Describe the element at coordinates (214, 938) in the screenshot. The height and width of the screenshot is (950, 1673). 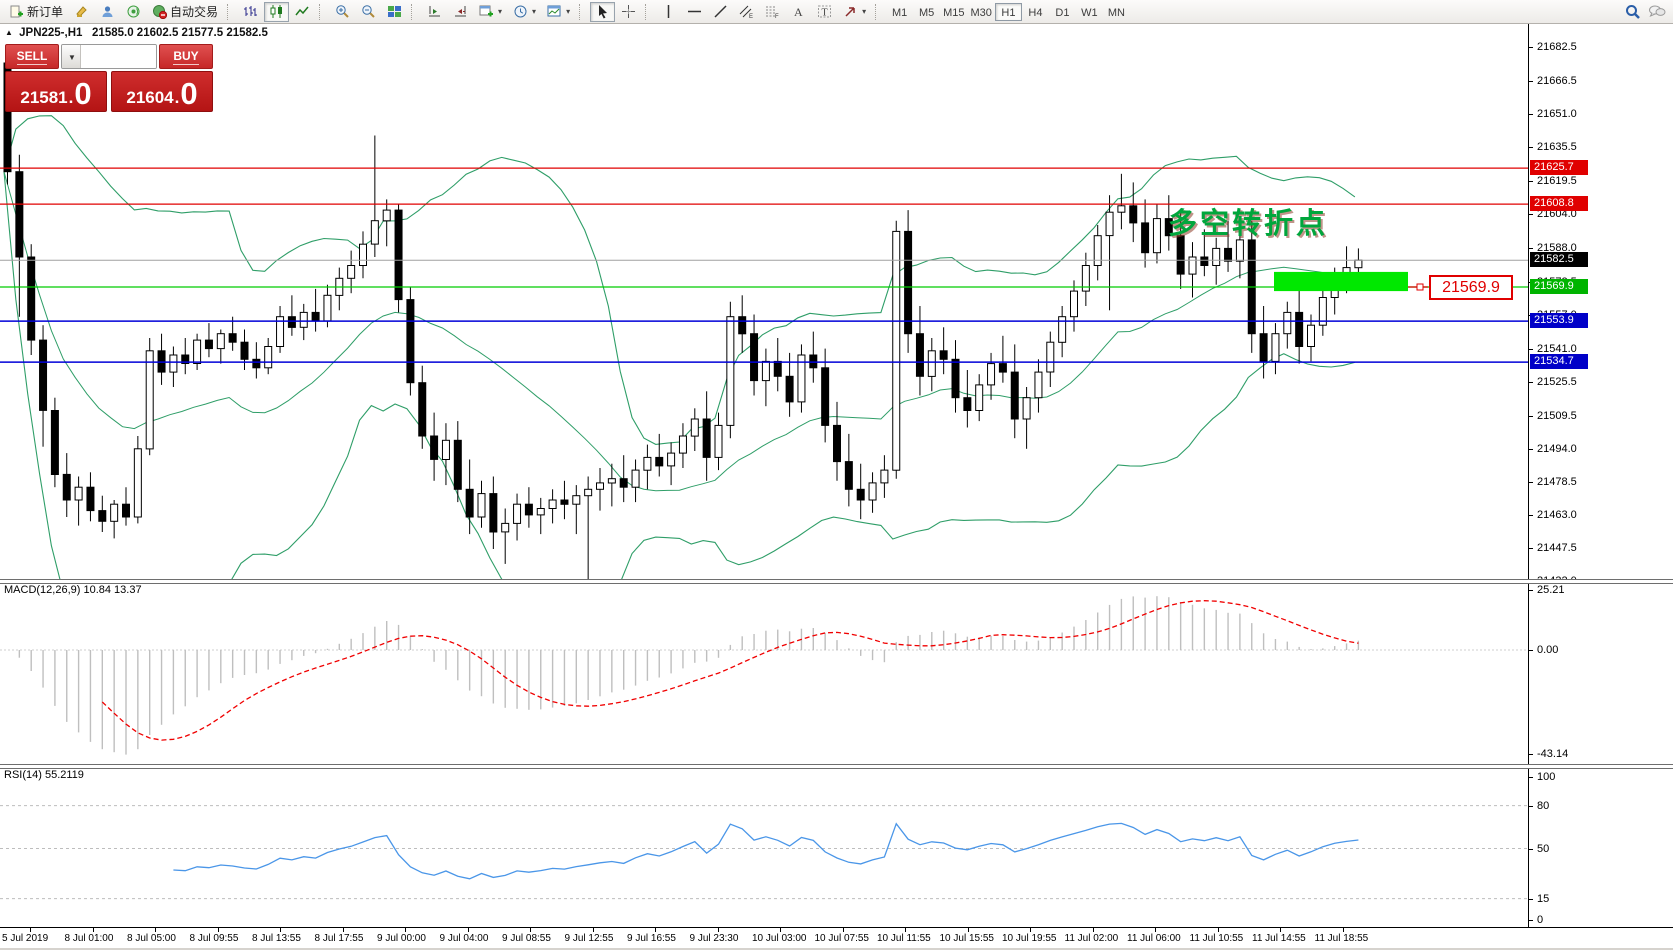
I see `time-tick-label: 8 Jul 09:55` at that location.